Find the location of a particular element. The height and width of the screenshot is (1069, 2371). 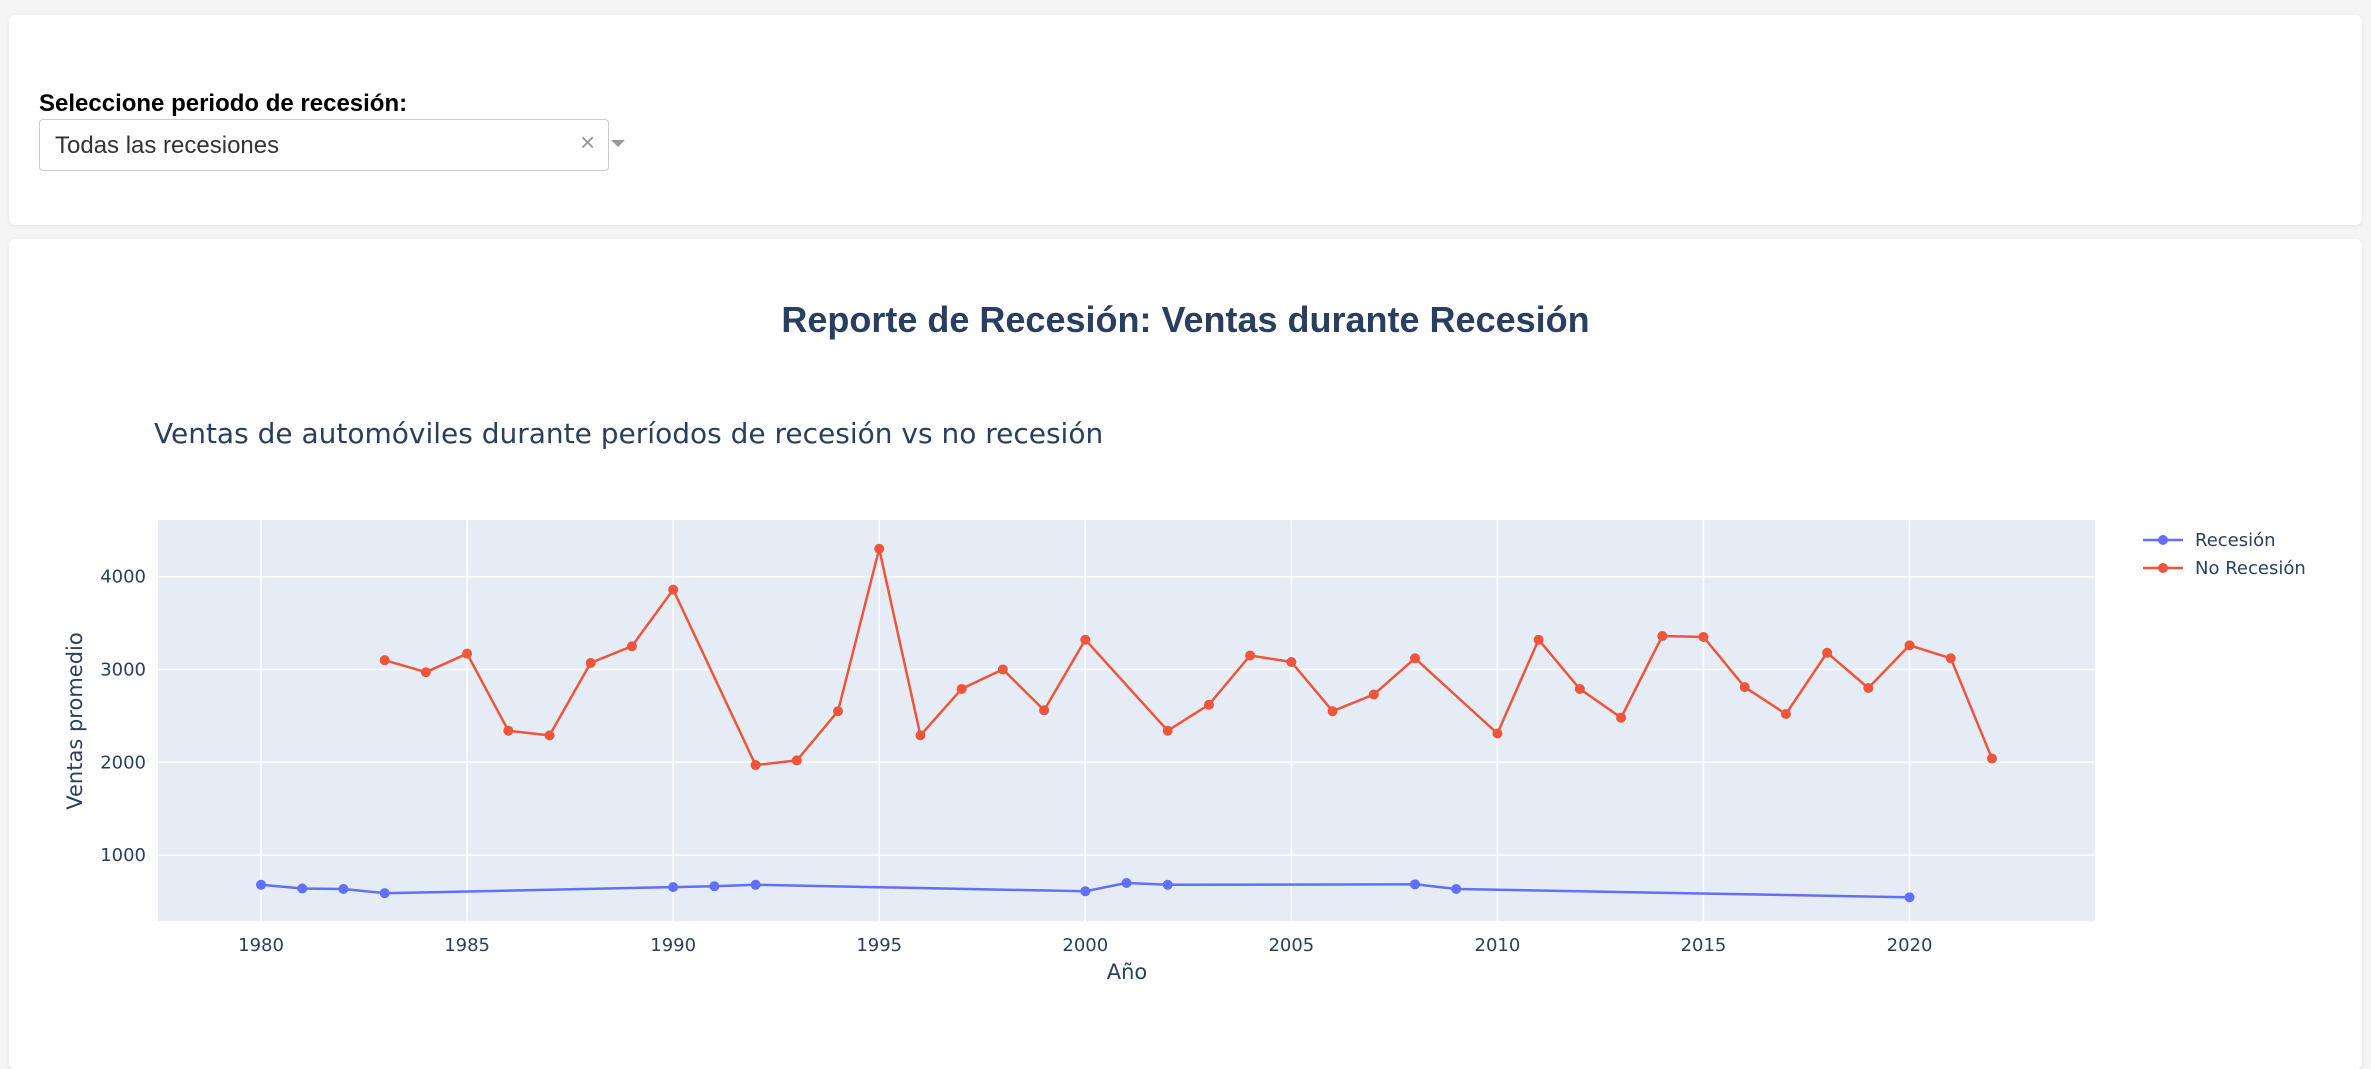

y-tick-label: 3000 is located at coordinates (123, 669).